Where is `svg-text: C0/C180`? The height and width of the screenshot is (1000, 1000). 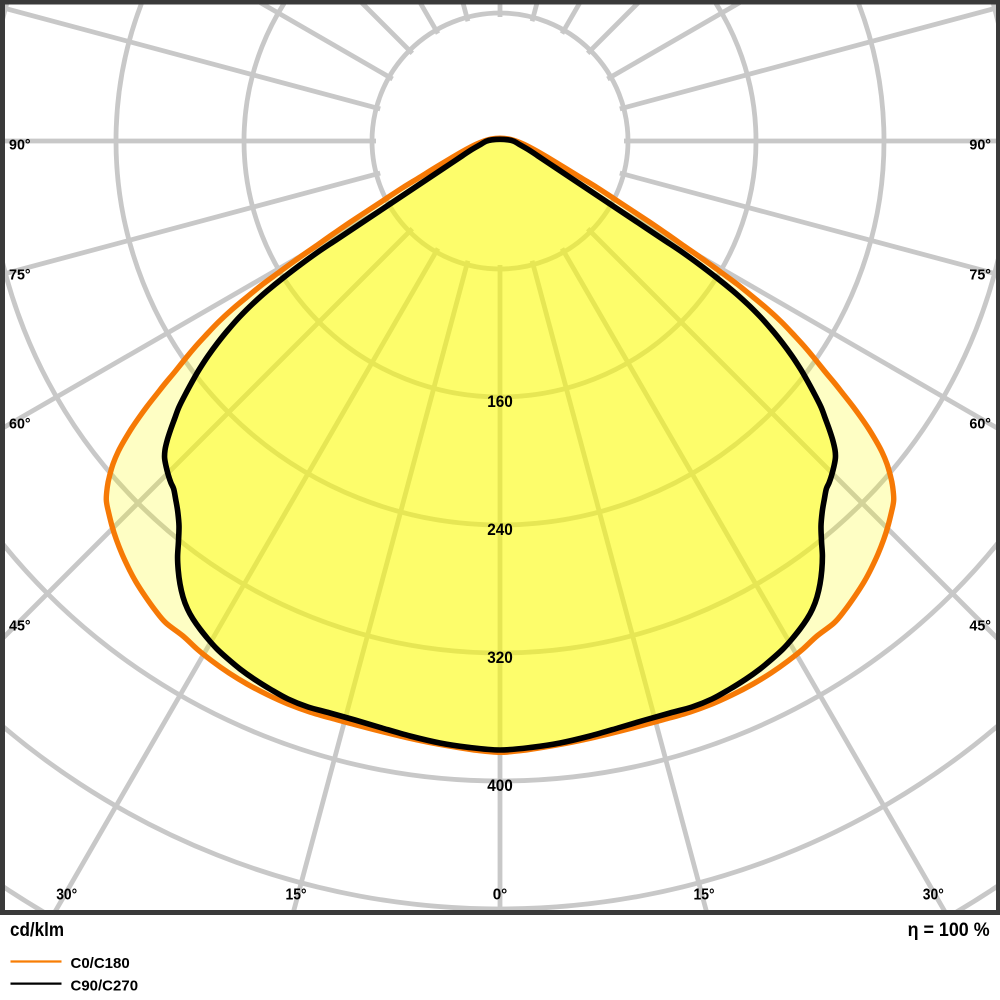 svg-text: C0/C180 is located at coordinates (100, 963).